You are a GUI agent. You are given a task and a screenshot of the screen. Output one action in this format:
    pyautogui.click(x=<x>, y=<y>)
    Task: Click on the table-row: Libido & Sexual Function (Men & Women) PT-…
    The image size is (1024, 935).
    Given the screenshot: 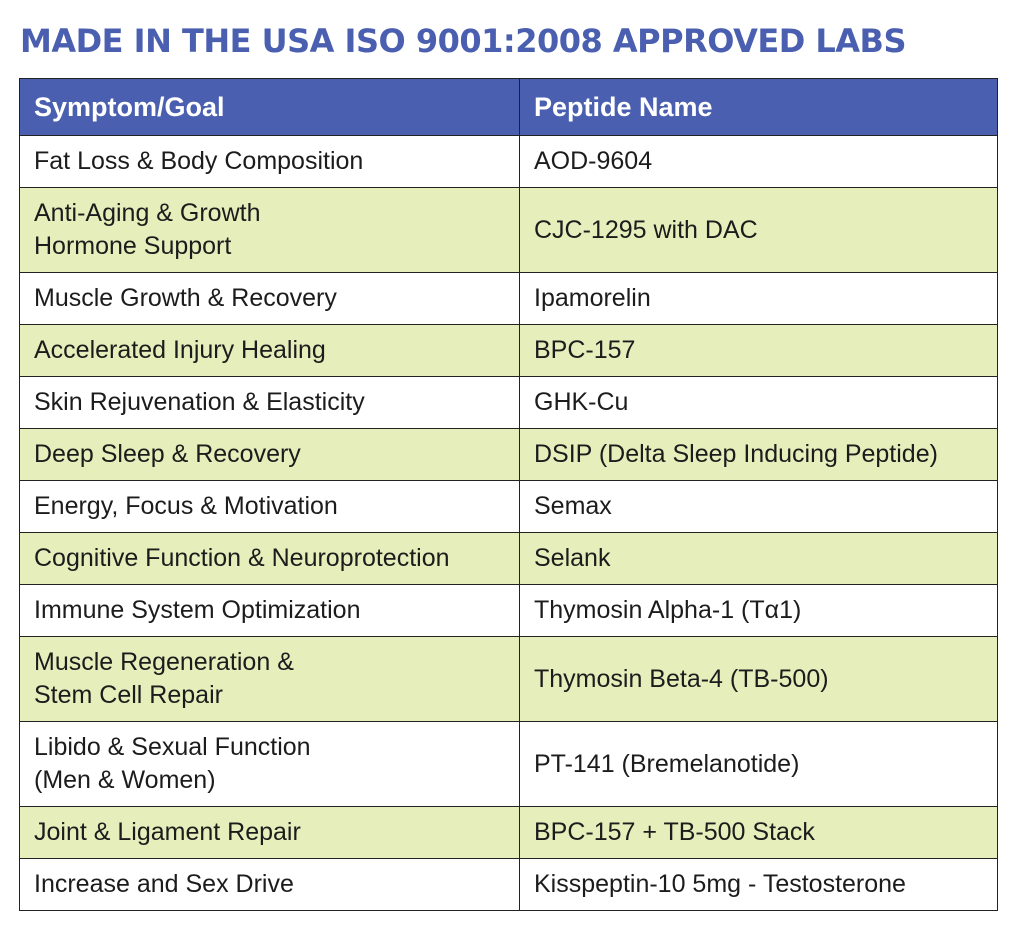 What is the action you would take?
    pyautogui.click(x=508, y=764)
    